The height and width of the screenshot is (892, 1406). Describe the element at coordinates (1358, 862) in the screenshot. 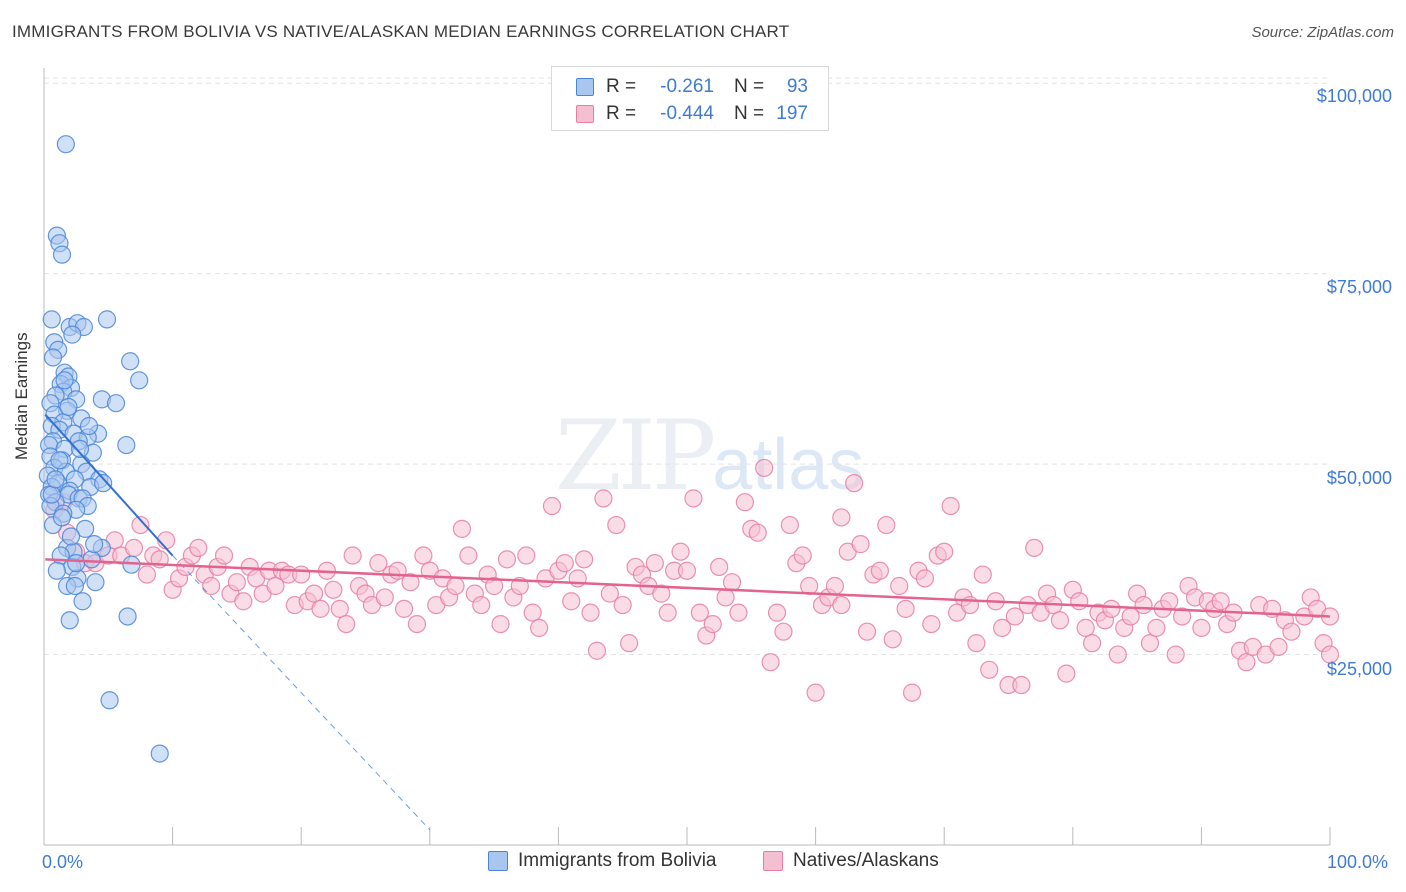

I see `x-tick-label-max: 100.0%` at that location.